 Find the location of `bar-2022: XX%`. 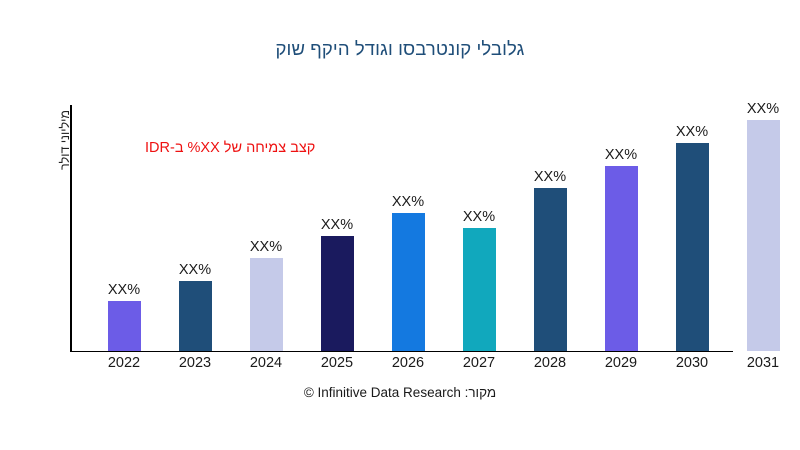

bar-2022: XX% is located at coordinates (124, 313).